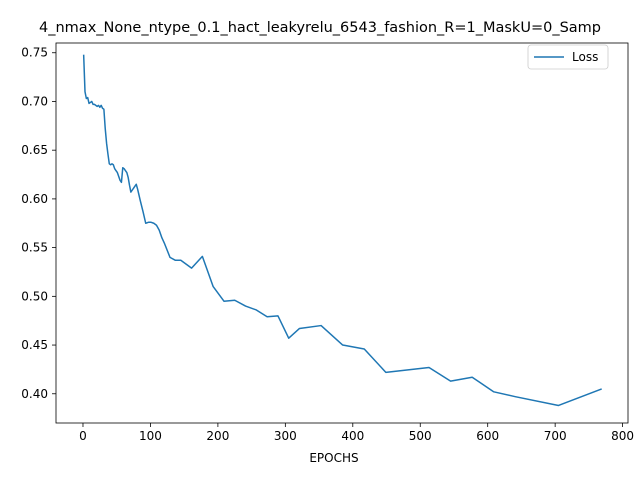 The height and width of the screenshot is (480, 640). Describe the element at coordinates (34, 150) in the screenshot. I see `y-tick-label: 0.65` at that location.